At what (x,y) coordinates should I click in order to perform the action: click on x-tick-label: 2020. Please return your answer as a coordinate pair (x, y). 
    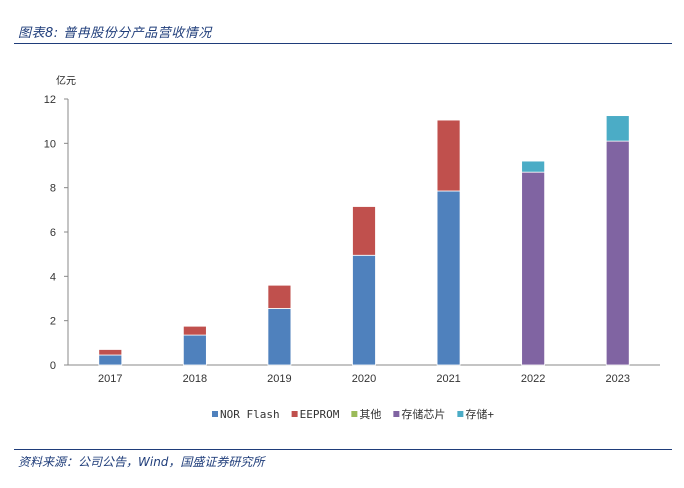
    Looking at the image, I should click on (364, 379).